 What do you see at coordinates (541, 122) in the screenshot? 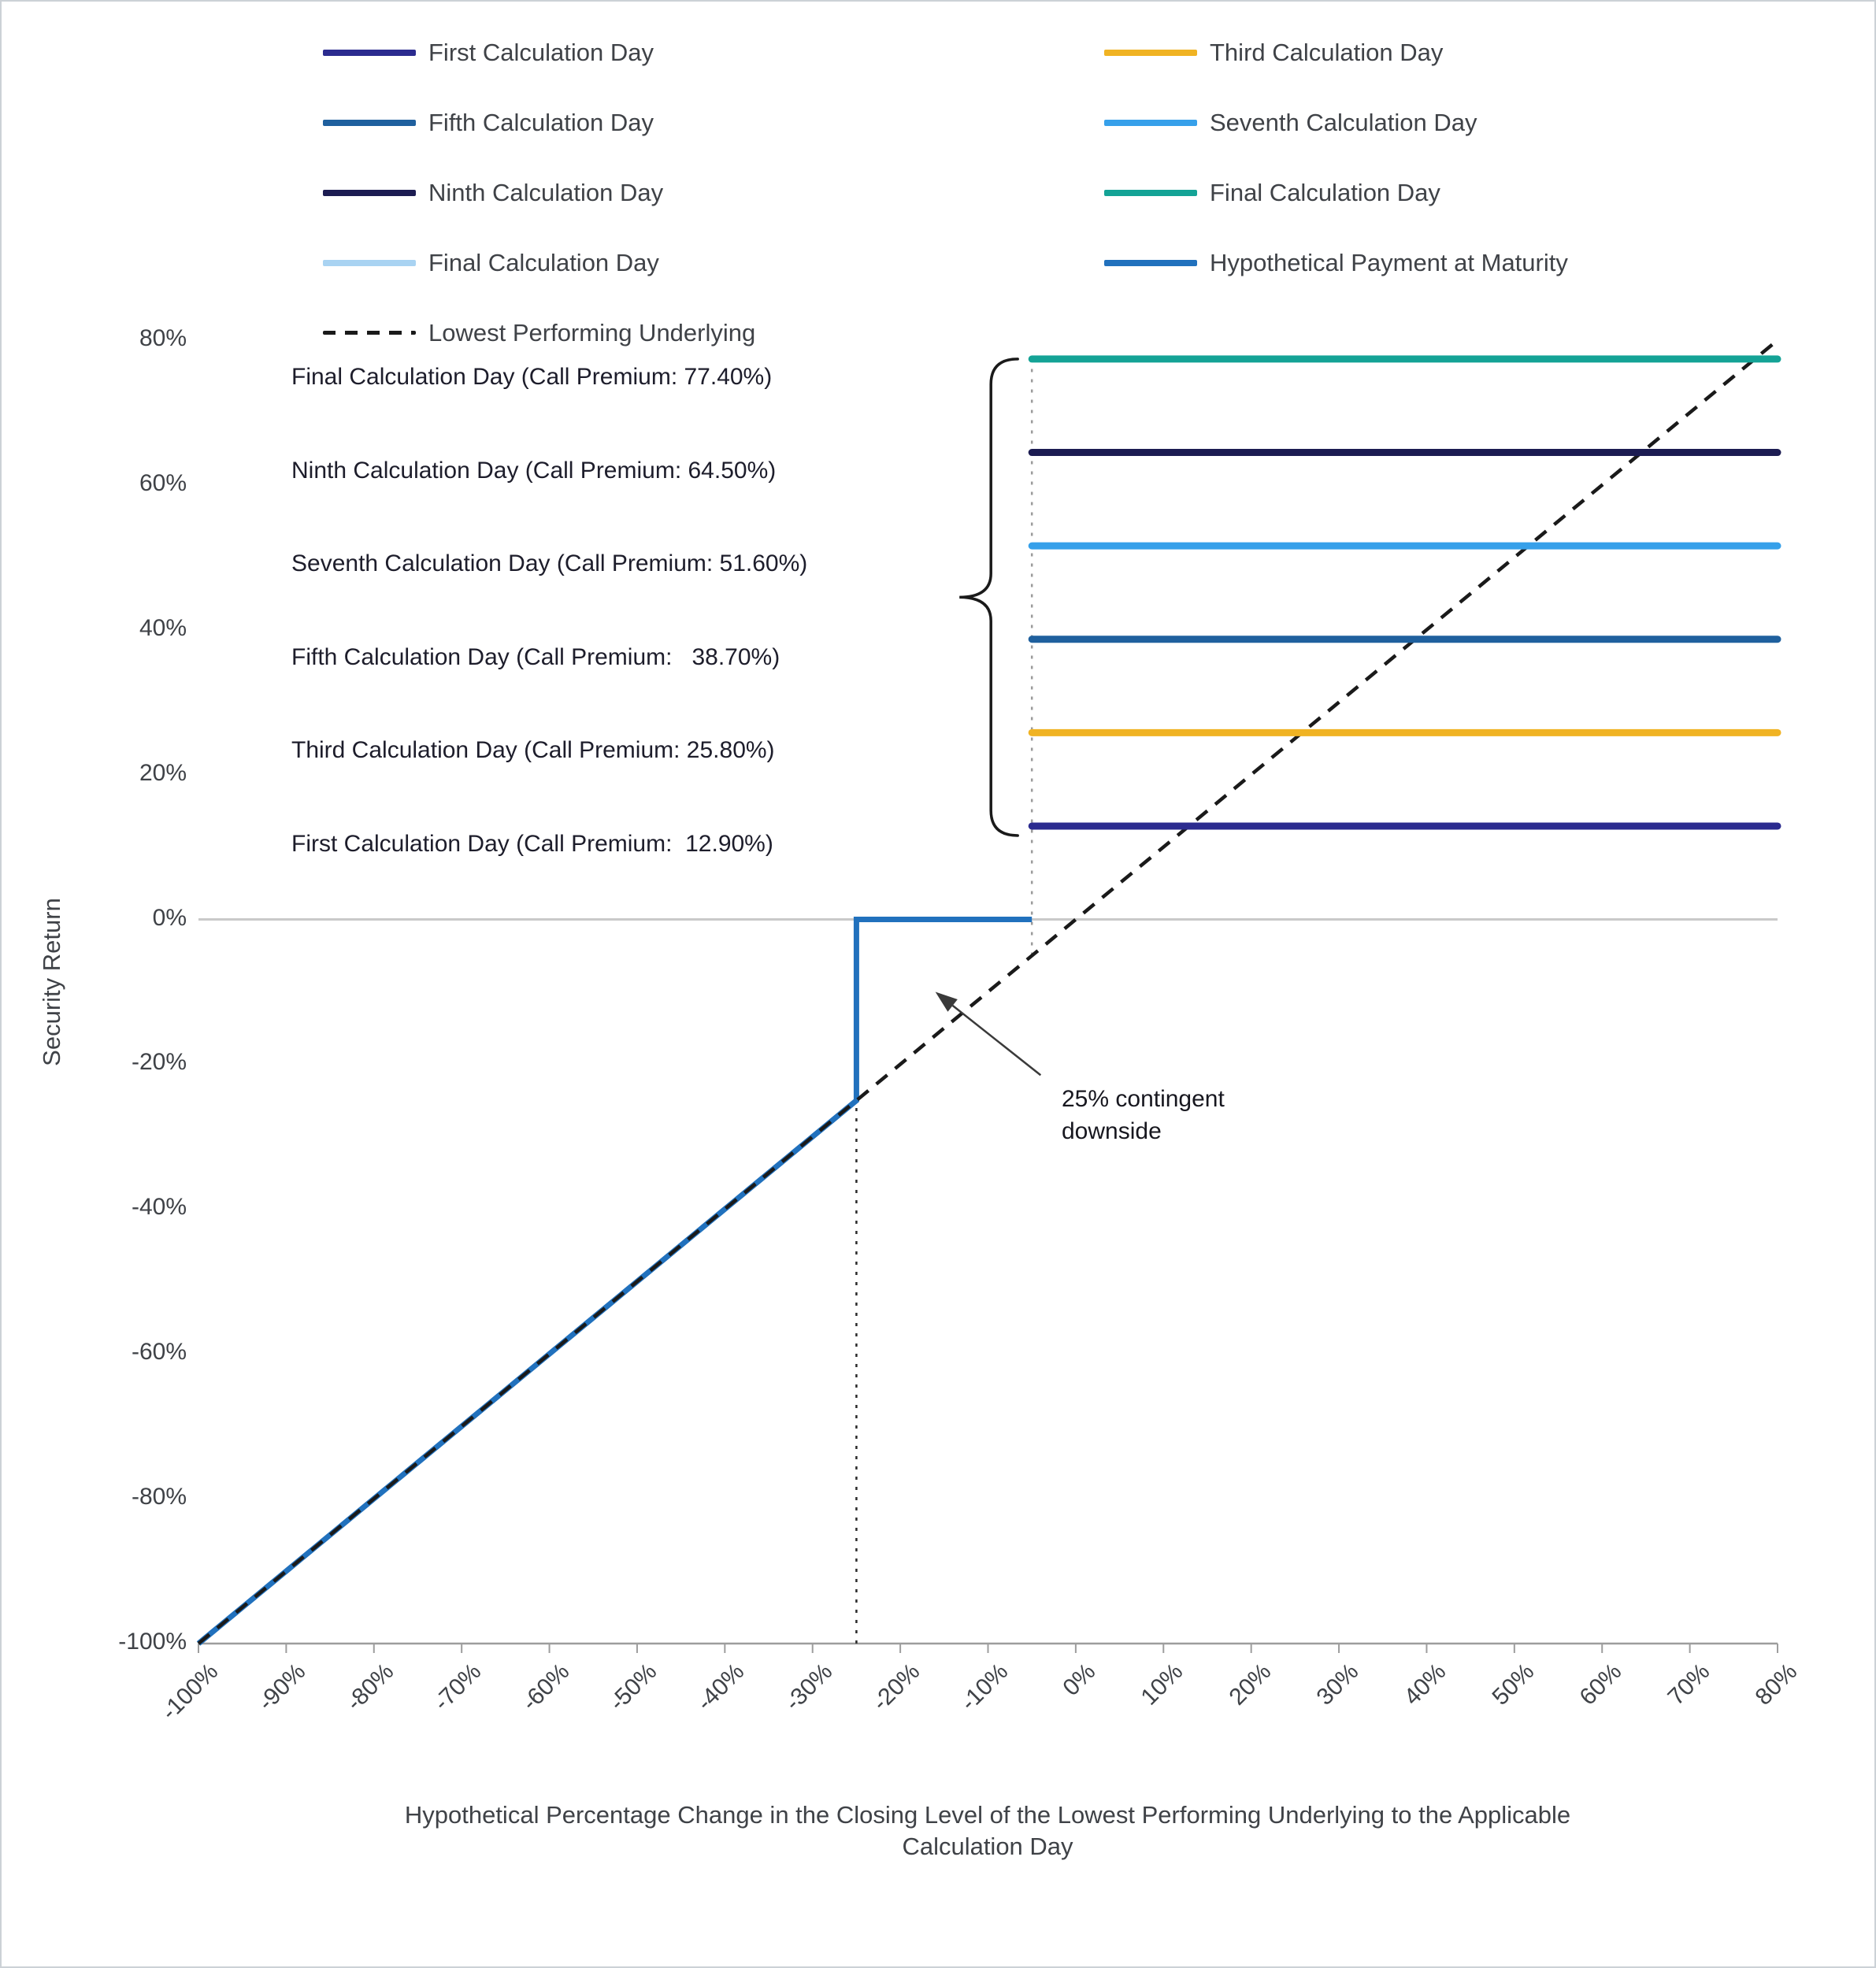
I see `legend-label: Fifth Calculation Day` at bounding box center [541, 122].